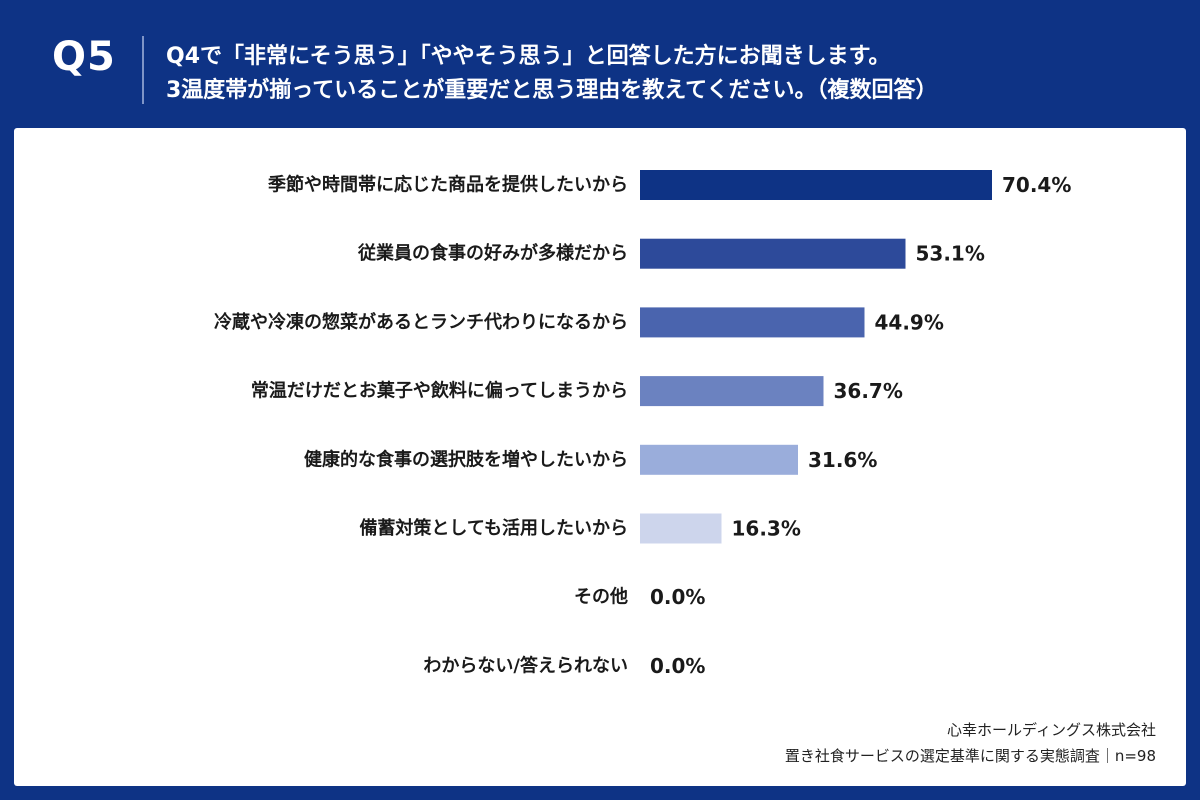 The width and height of the screenshot is (1200, 800). I want to click on value-label: 31.6%, so click(842, 460).